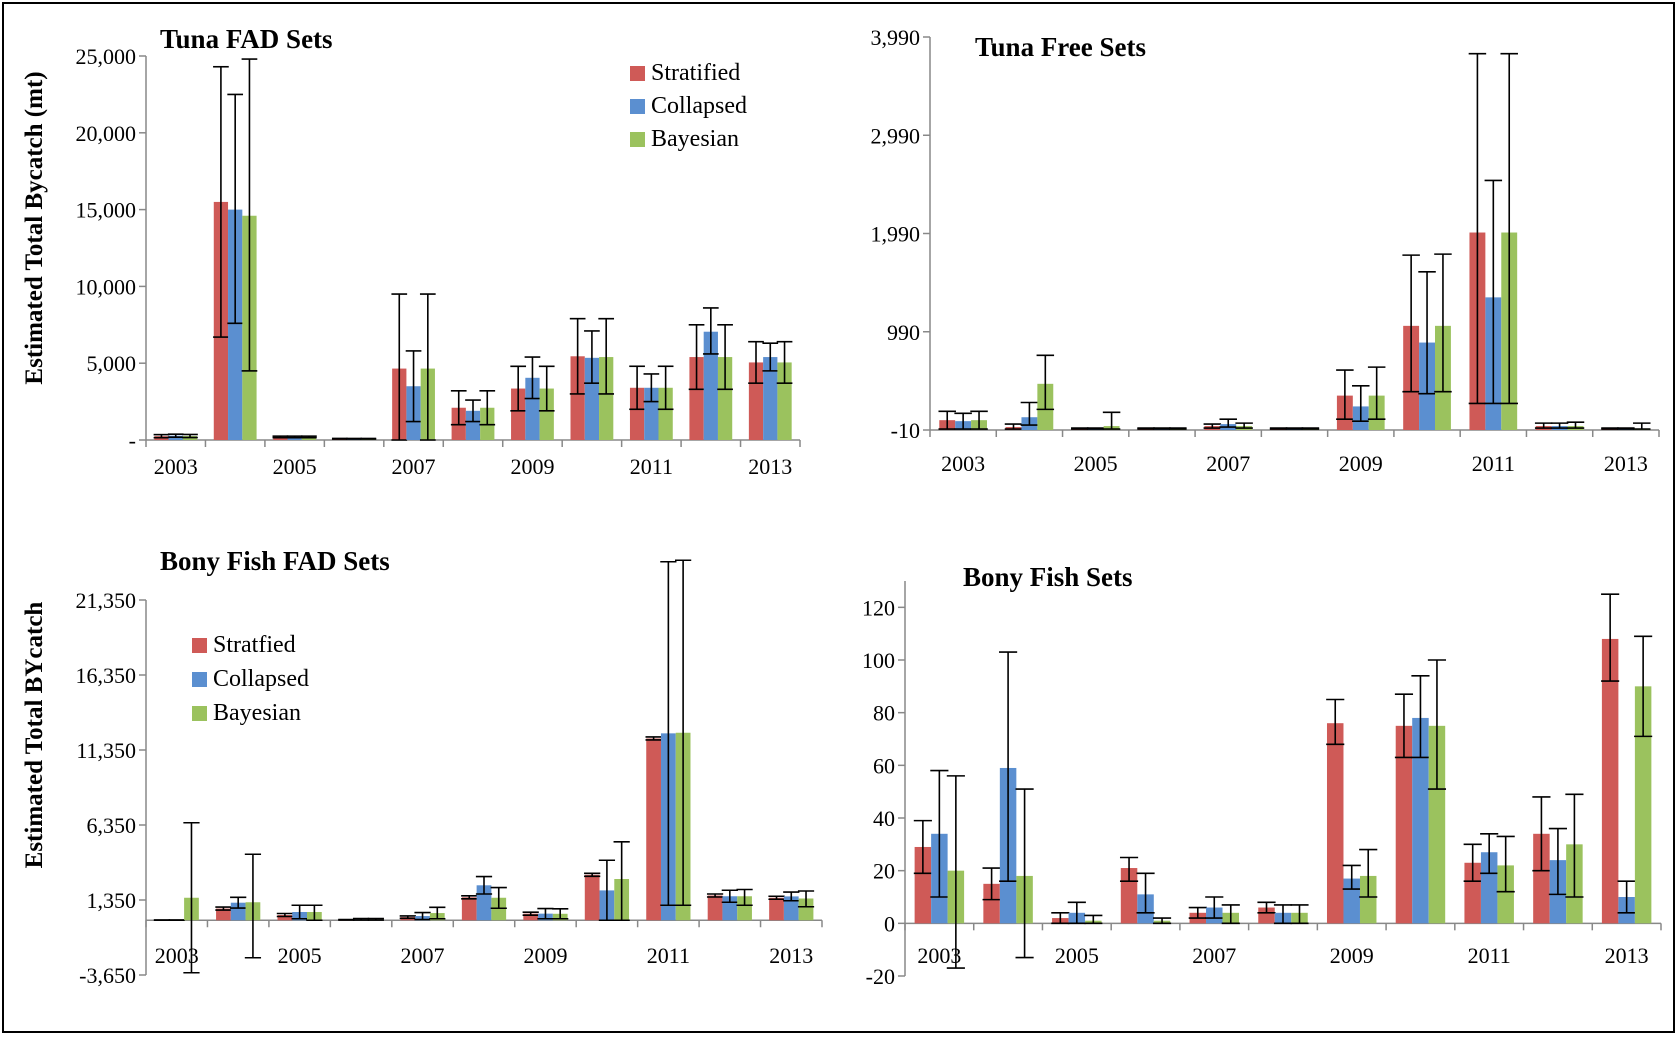 Image resolution: width=1679 pixels, height=1042 pixels. What do you see at coordinates (884, 818) in the screenshot?
I see `y-tick-label: 40` at bounding box center [884, 818].